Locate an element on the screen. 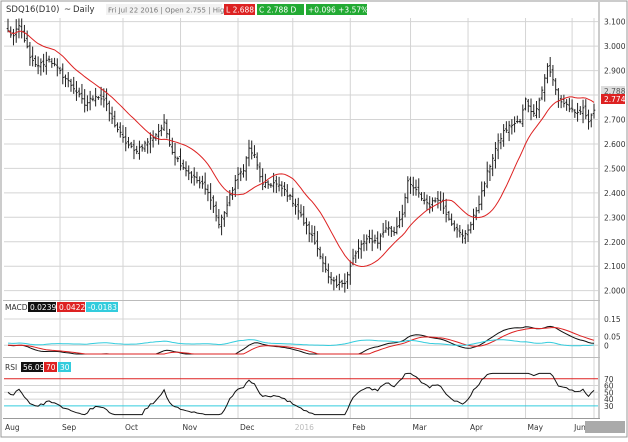 The height and width of the screenshot is (442, 628). scroll-handle is located at coordinates (605, 427).